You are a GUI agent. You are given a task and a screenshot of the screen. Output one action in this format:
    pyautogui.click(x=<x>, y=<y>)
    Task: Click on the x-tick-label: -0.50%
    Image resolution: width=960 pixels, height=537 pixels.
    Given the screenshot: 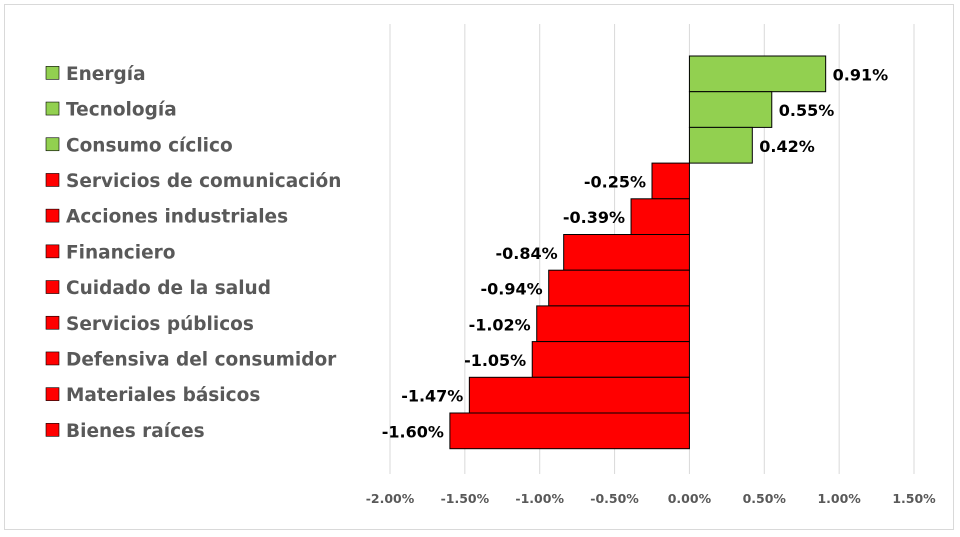 What is the action you would take?
    pyautogui.click(x=614, y=498)
    